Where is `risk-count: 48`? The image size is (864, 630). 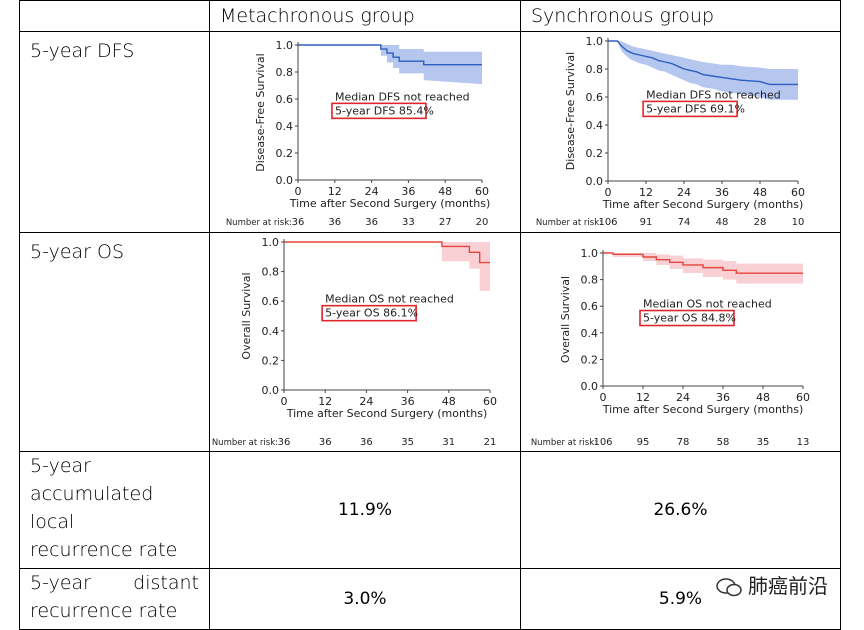
risk-count: 48 is located at coordinates (722, 222).